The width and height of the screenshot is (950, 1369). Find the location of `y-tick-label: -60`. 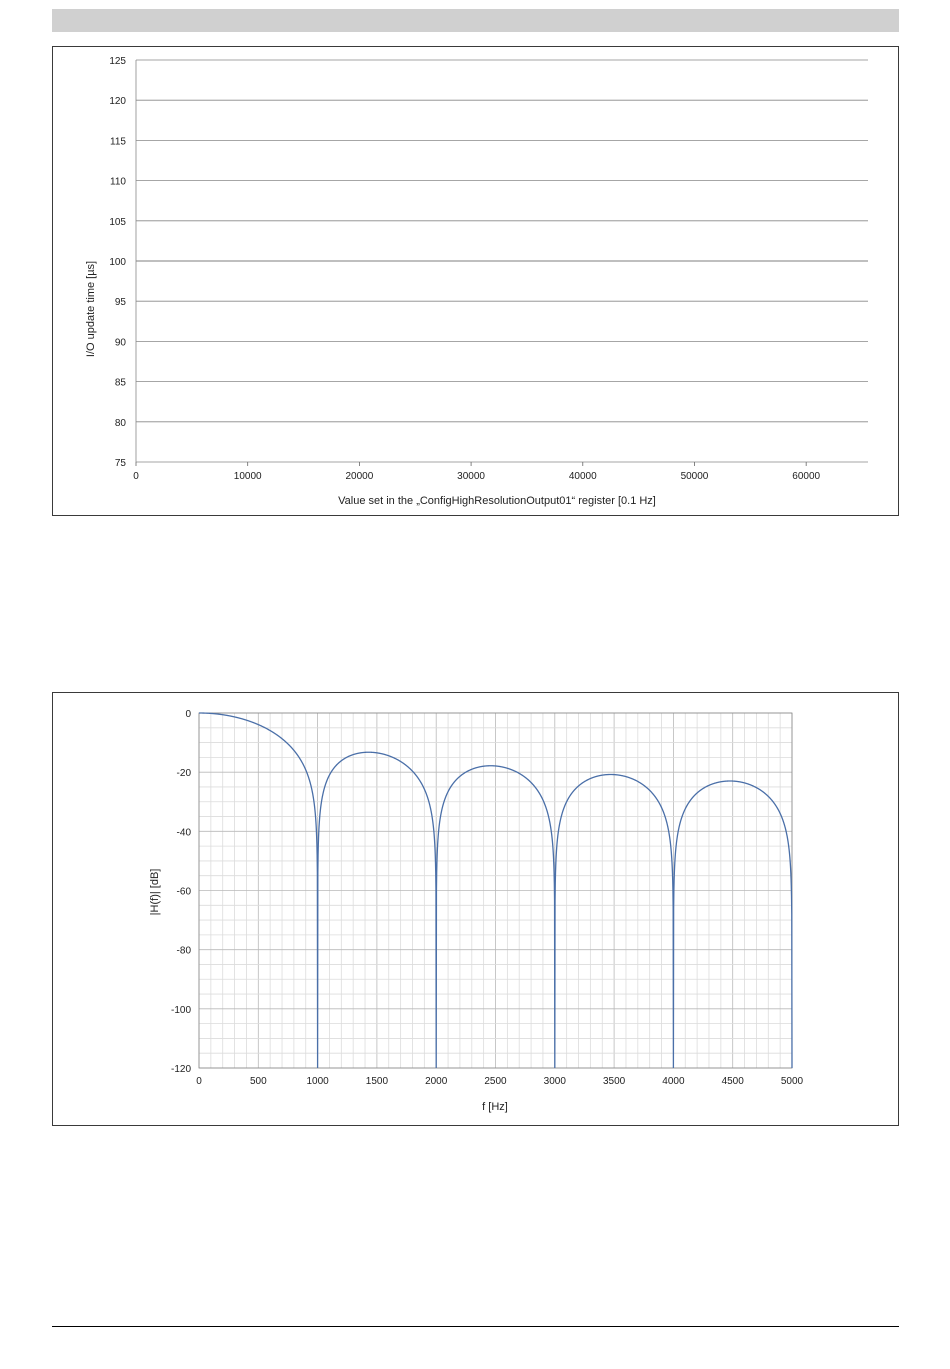

y-tick-label: -60 is located at coordinates (184, 892).